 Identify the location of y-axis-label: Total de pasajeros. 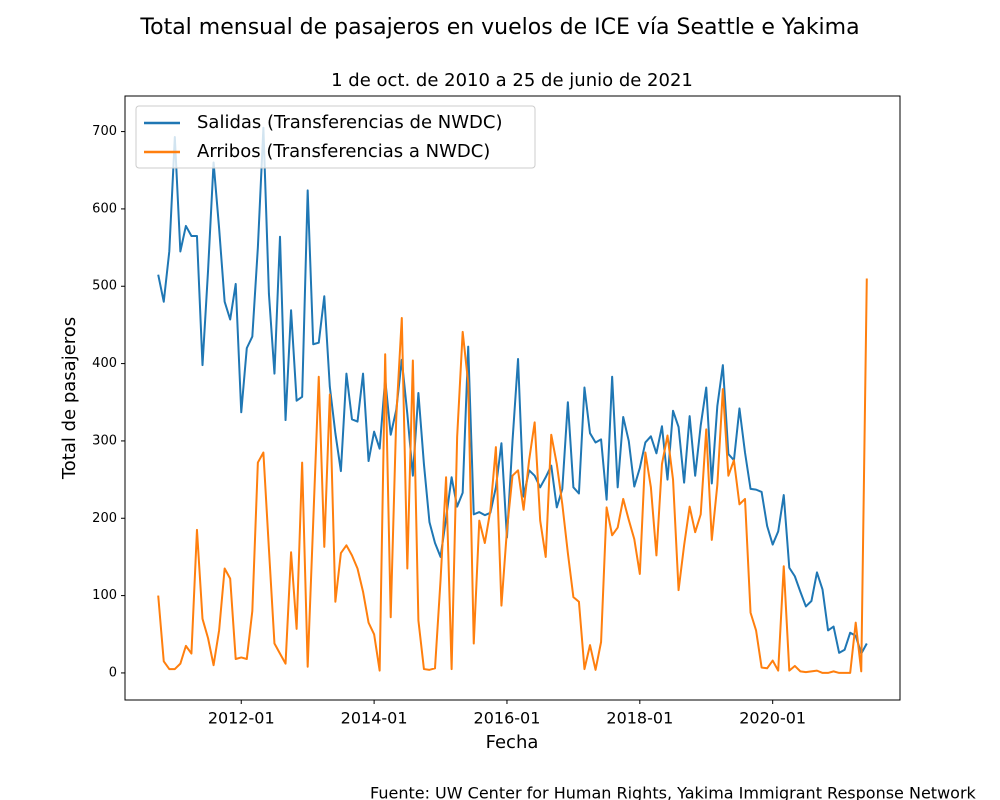
(69, 398).